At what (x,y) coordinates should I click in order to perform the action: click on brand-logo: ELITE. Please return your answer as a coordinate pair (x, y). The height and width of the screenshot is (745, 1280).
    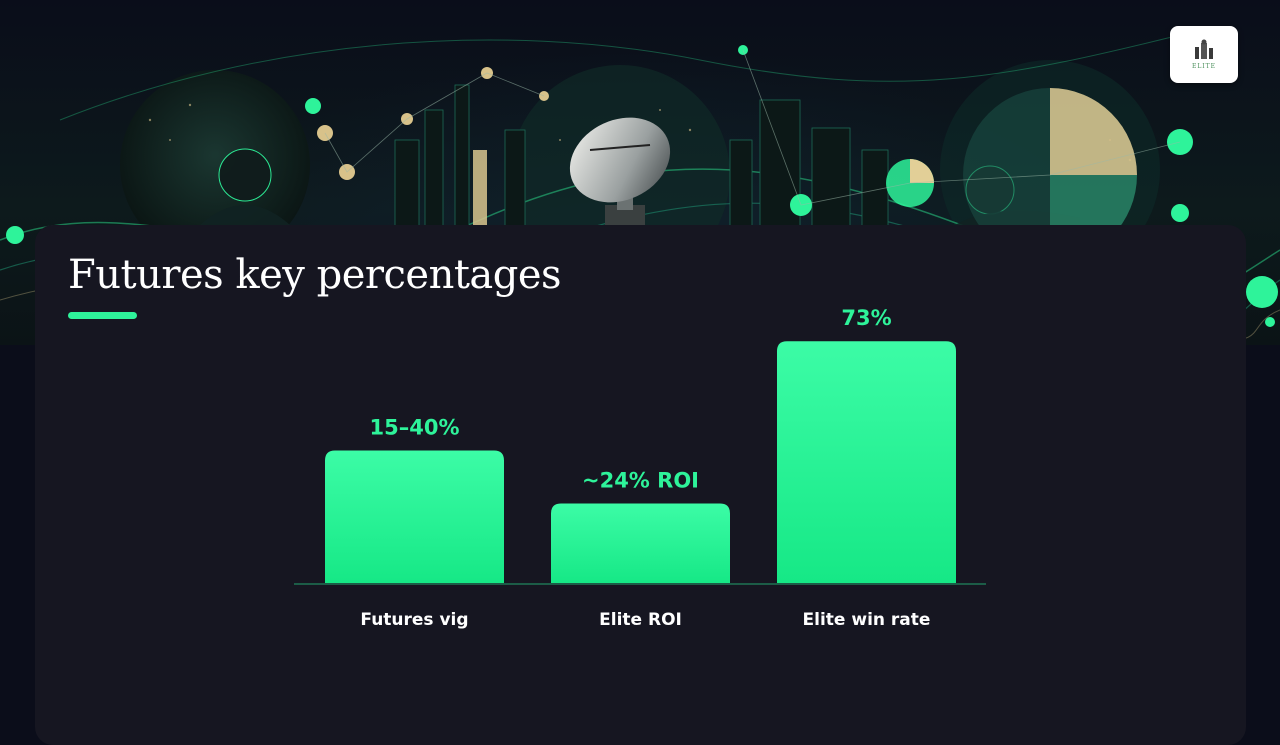
    Looking at the image, I should click on (1204, 54).